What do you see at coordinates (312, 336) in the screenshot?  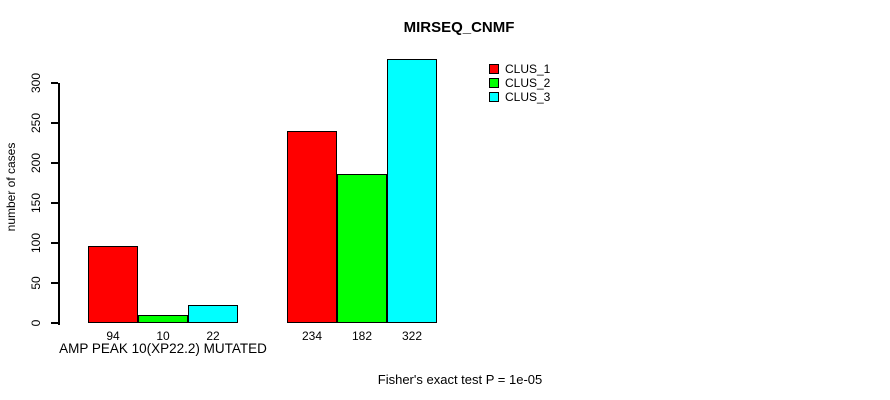 I see `bar-value-label: 234` at bounding box center [312, 336].